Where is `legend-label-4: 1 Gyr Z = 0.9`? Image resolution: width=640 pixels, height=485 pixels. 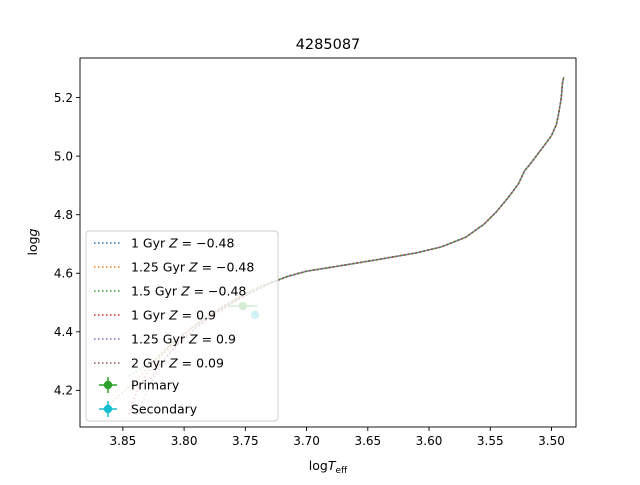 legend-label-4: 1 Gyr Z = 0.9 is located at coordinates (173, 315).